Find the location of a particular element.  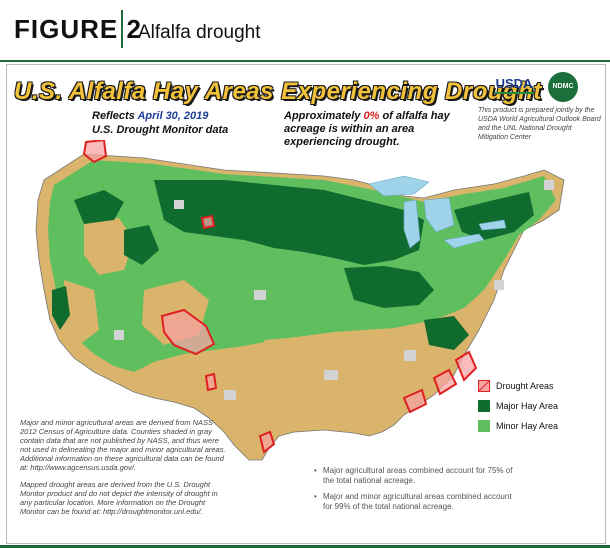

major-hay-north-plains is located at coordinates (289, 222).